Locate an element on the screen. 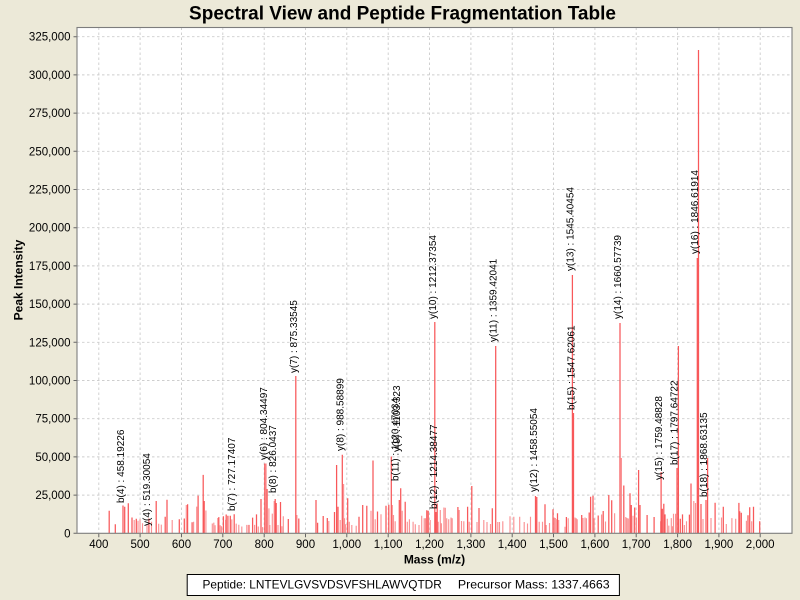 The height and width of the screenshot is (600, 800). svg-text: 1,400 is located at coordinates (512, 545).